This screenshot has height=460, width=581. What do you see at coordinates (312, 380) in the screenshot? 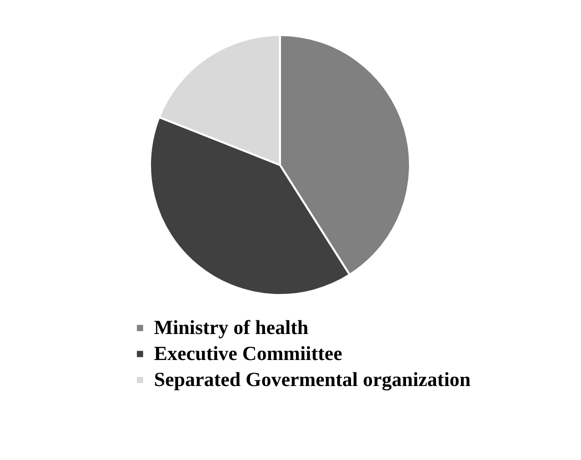
I see `legend-label: Separated Govermental organization` at bounding box center [312, 380].